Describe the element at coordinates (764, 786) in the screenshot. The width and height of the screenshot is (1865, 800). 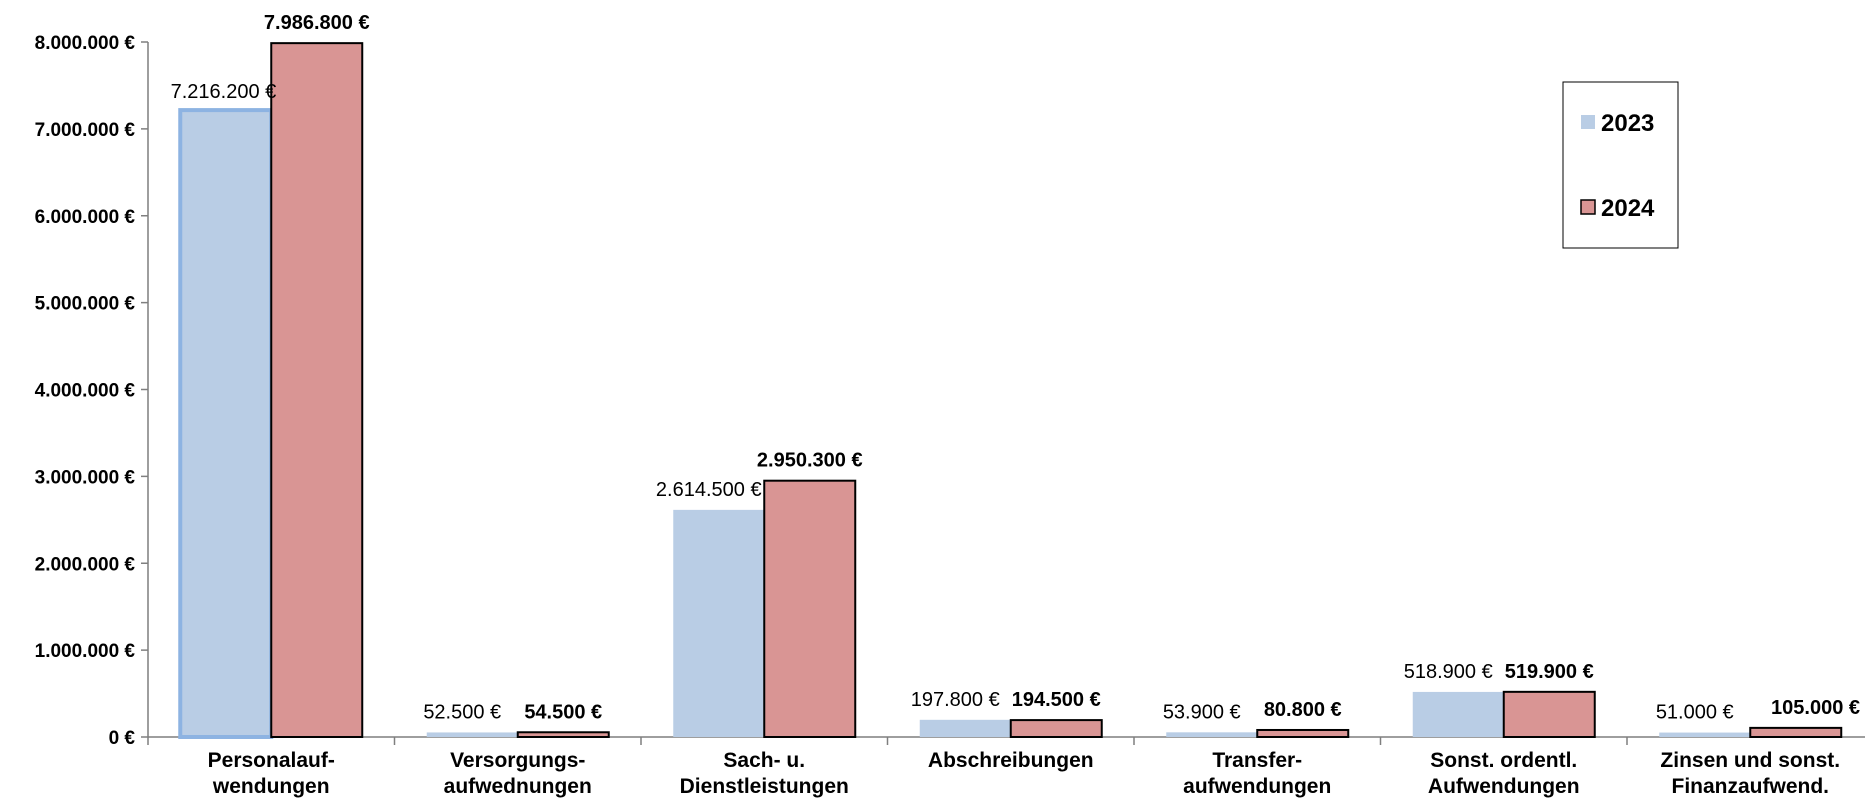
I see `x-tick-label-line: Dienstleistungen` at that location.